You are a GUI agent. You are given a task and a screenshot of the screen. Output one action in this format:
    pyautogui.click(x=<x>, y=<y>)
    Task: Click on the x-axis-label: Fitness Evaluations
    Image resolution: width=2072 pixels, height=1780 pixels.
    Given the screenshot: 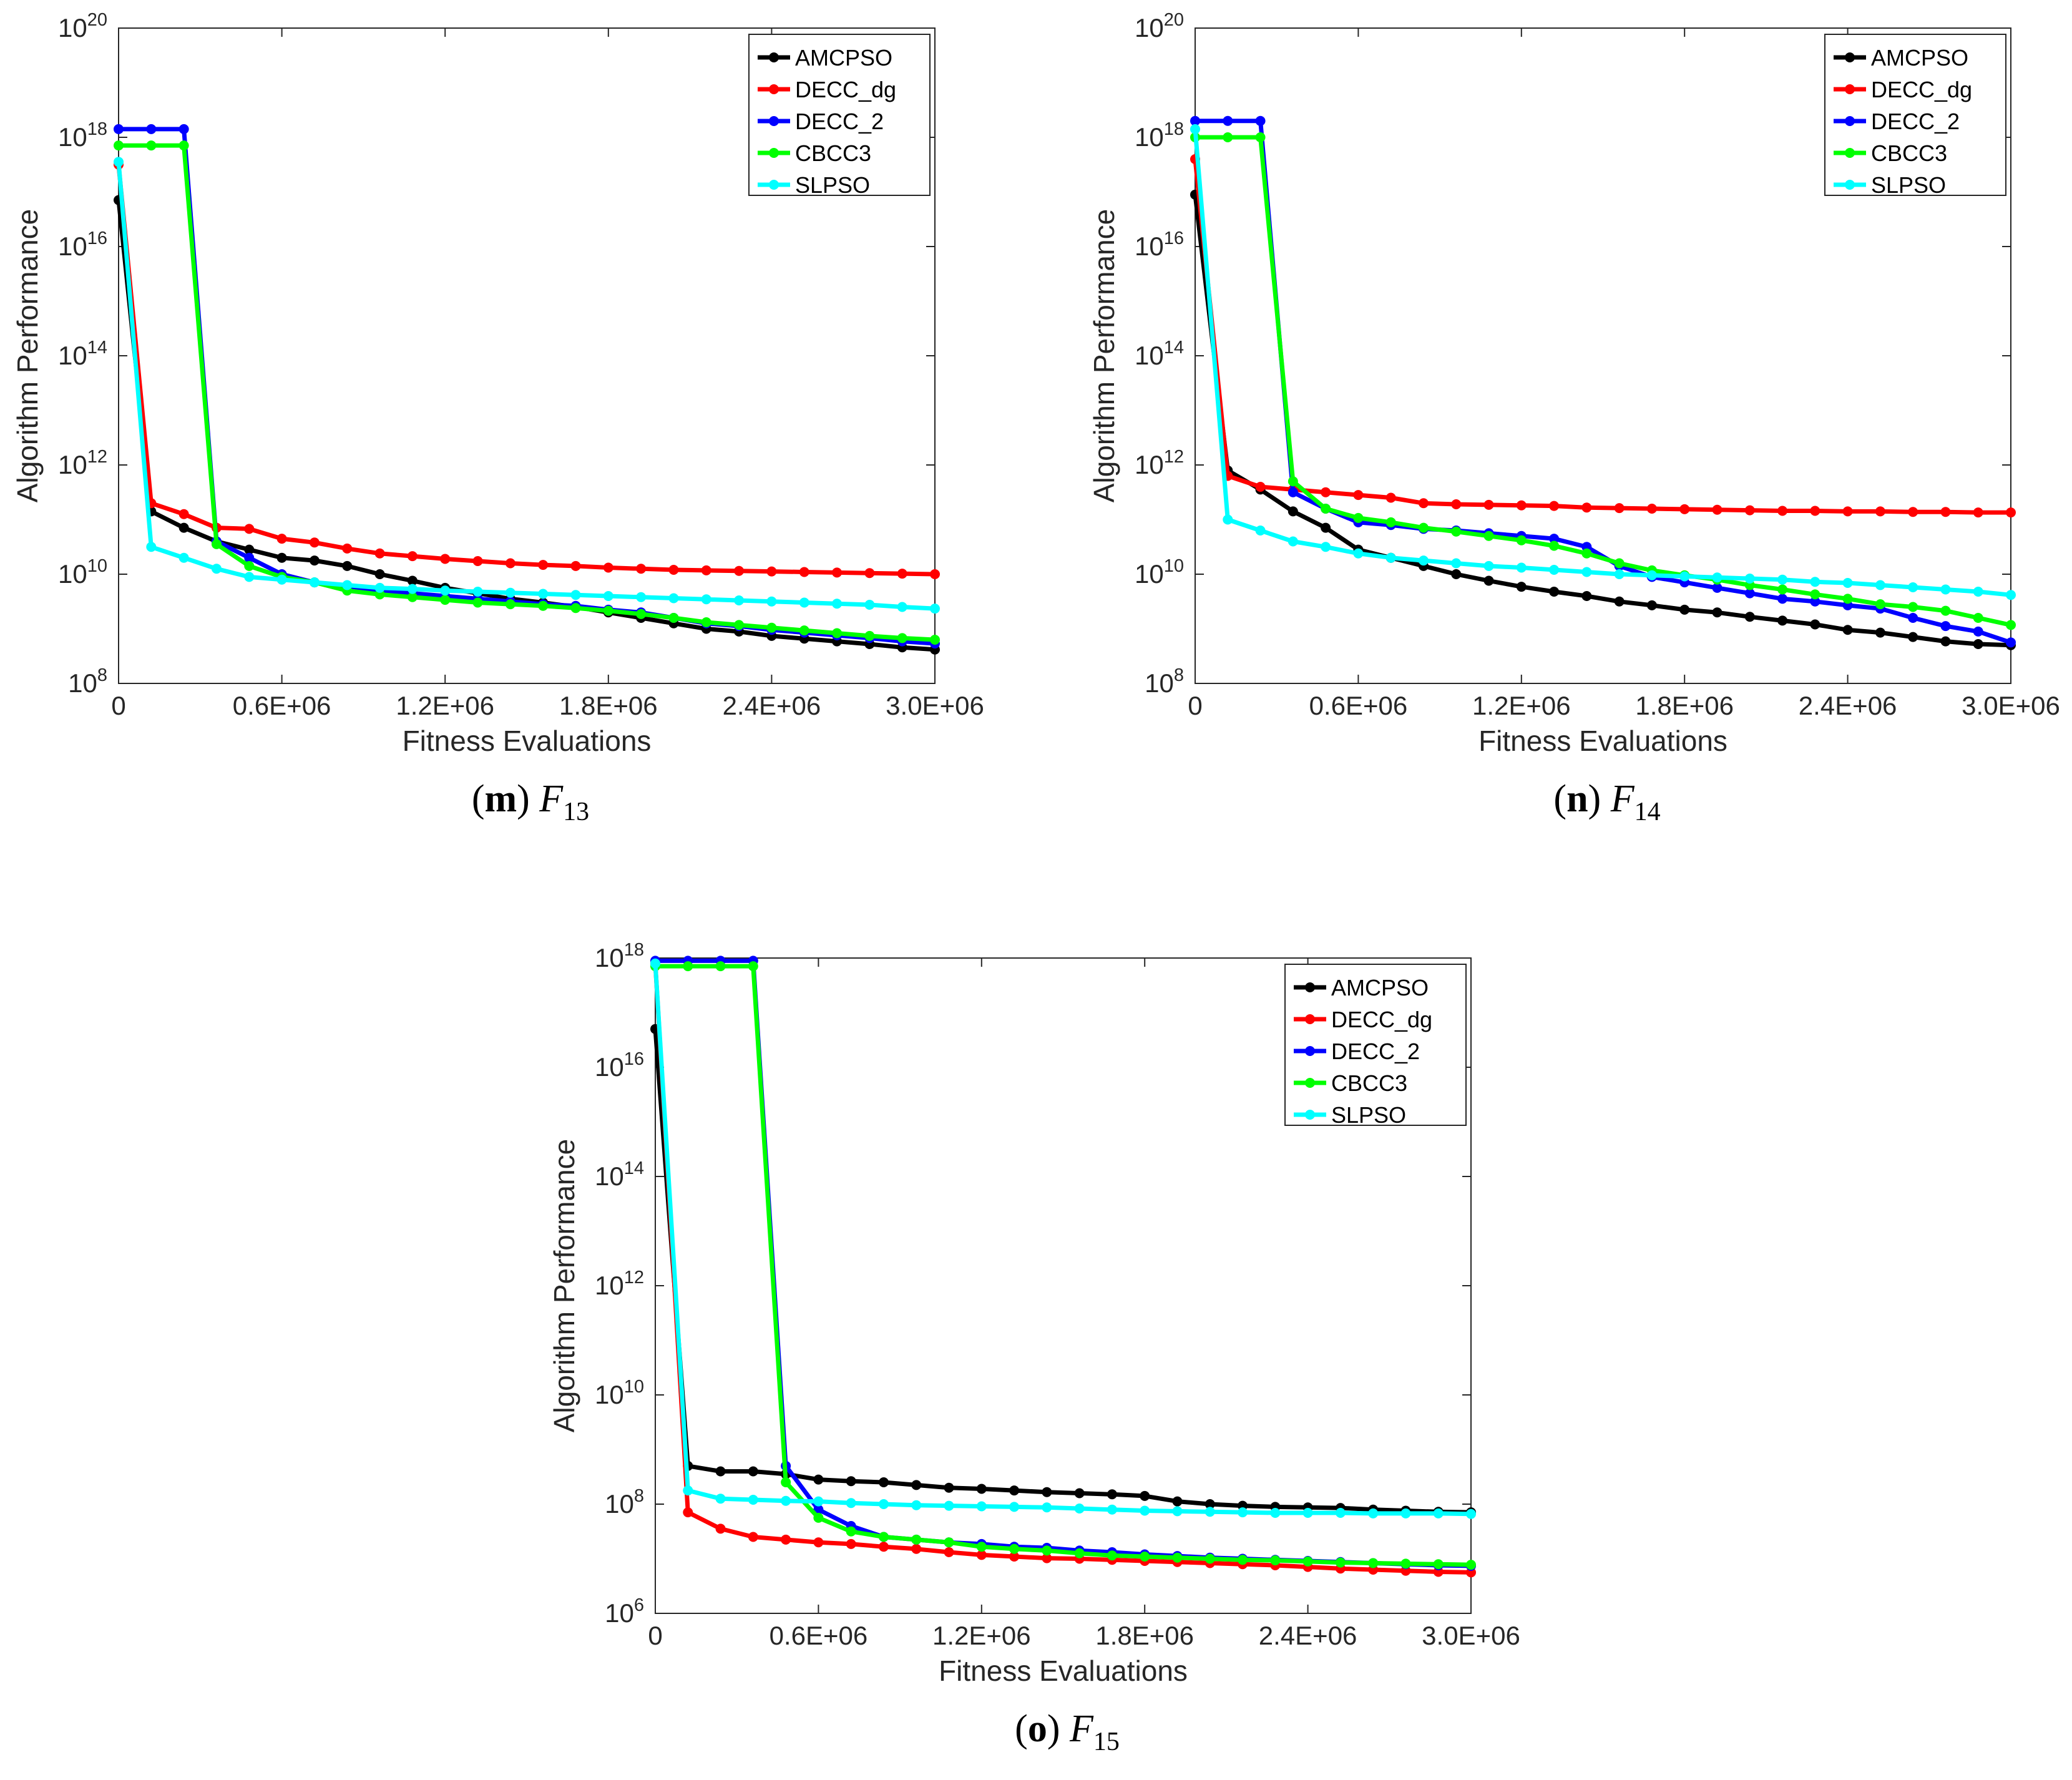 What is the action you would take?
    pyautogui.click(x=1063, y=1671)
    